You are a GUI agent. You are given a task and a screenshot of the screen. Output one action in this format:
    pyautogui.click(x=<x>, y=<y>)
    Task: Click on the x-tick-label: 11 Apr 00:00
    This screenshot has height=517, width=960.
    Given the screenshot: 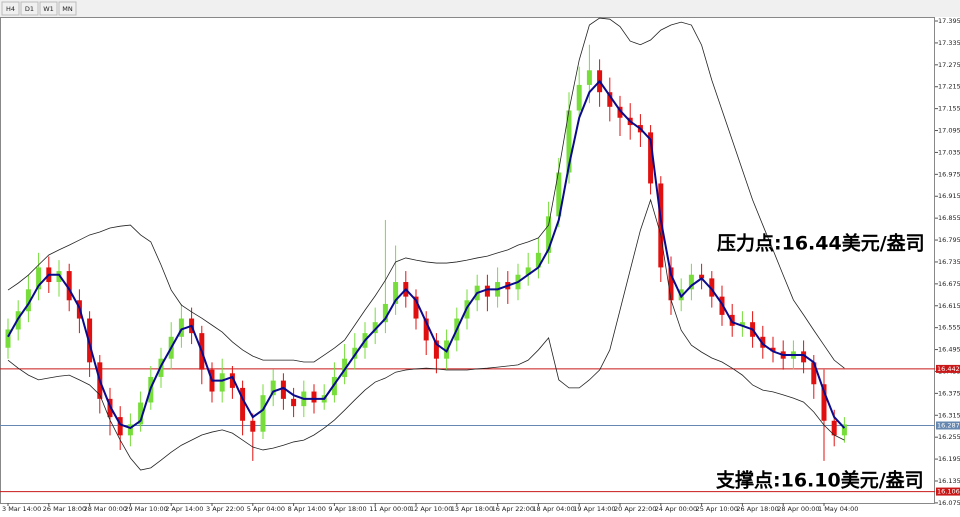 What is the action you would take?
    pyautogui.click(x=390, y=509)
    